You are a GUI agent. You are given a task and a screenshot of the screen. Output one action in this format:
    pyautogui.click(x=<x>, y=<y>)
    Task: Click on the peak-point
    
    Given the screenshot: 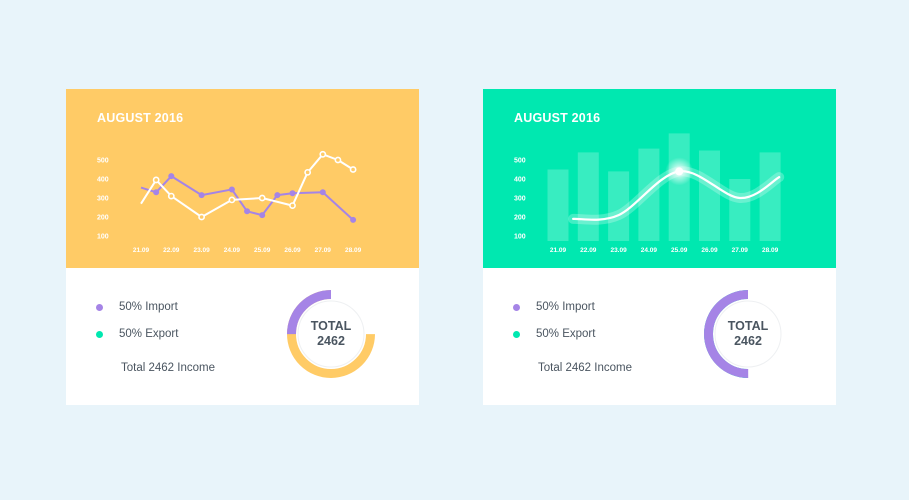 What is the action you would take?
    pyautogui.click(x=679, y=171)
    